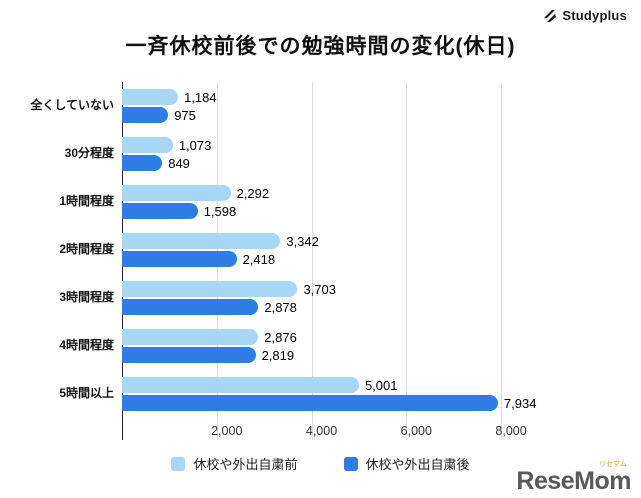 This screenshot has height=498, width=641. Describe the element at coordinates (550, 16) in the screenshot. I see `studyplus-icon` at that location.